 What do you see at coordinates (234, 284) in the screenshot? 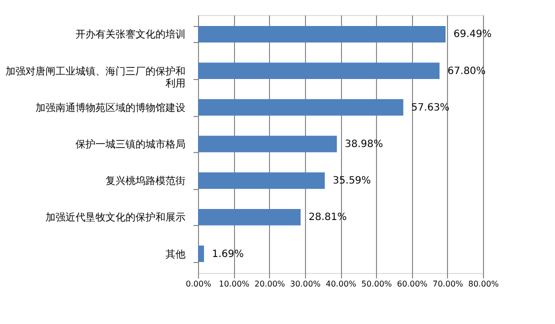
I see `x-tick-label: 10.00%` at bounding box center [234, 284].